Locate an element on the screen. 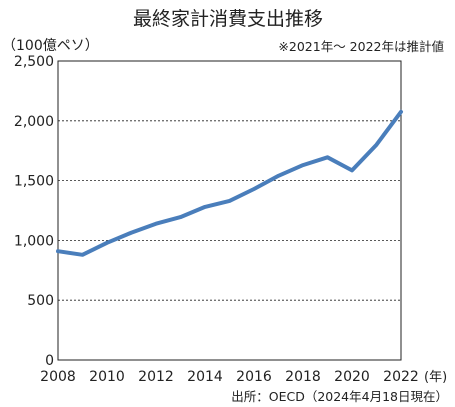 The height and width of the screenshot is (407, 455). y-tick-label: 2,500 is located at coordinates (34, 62).